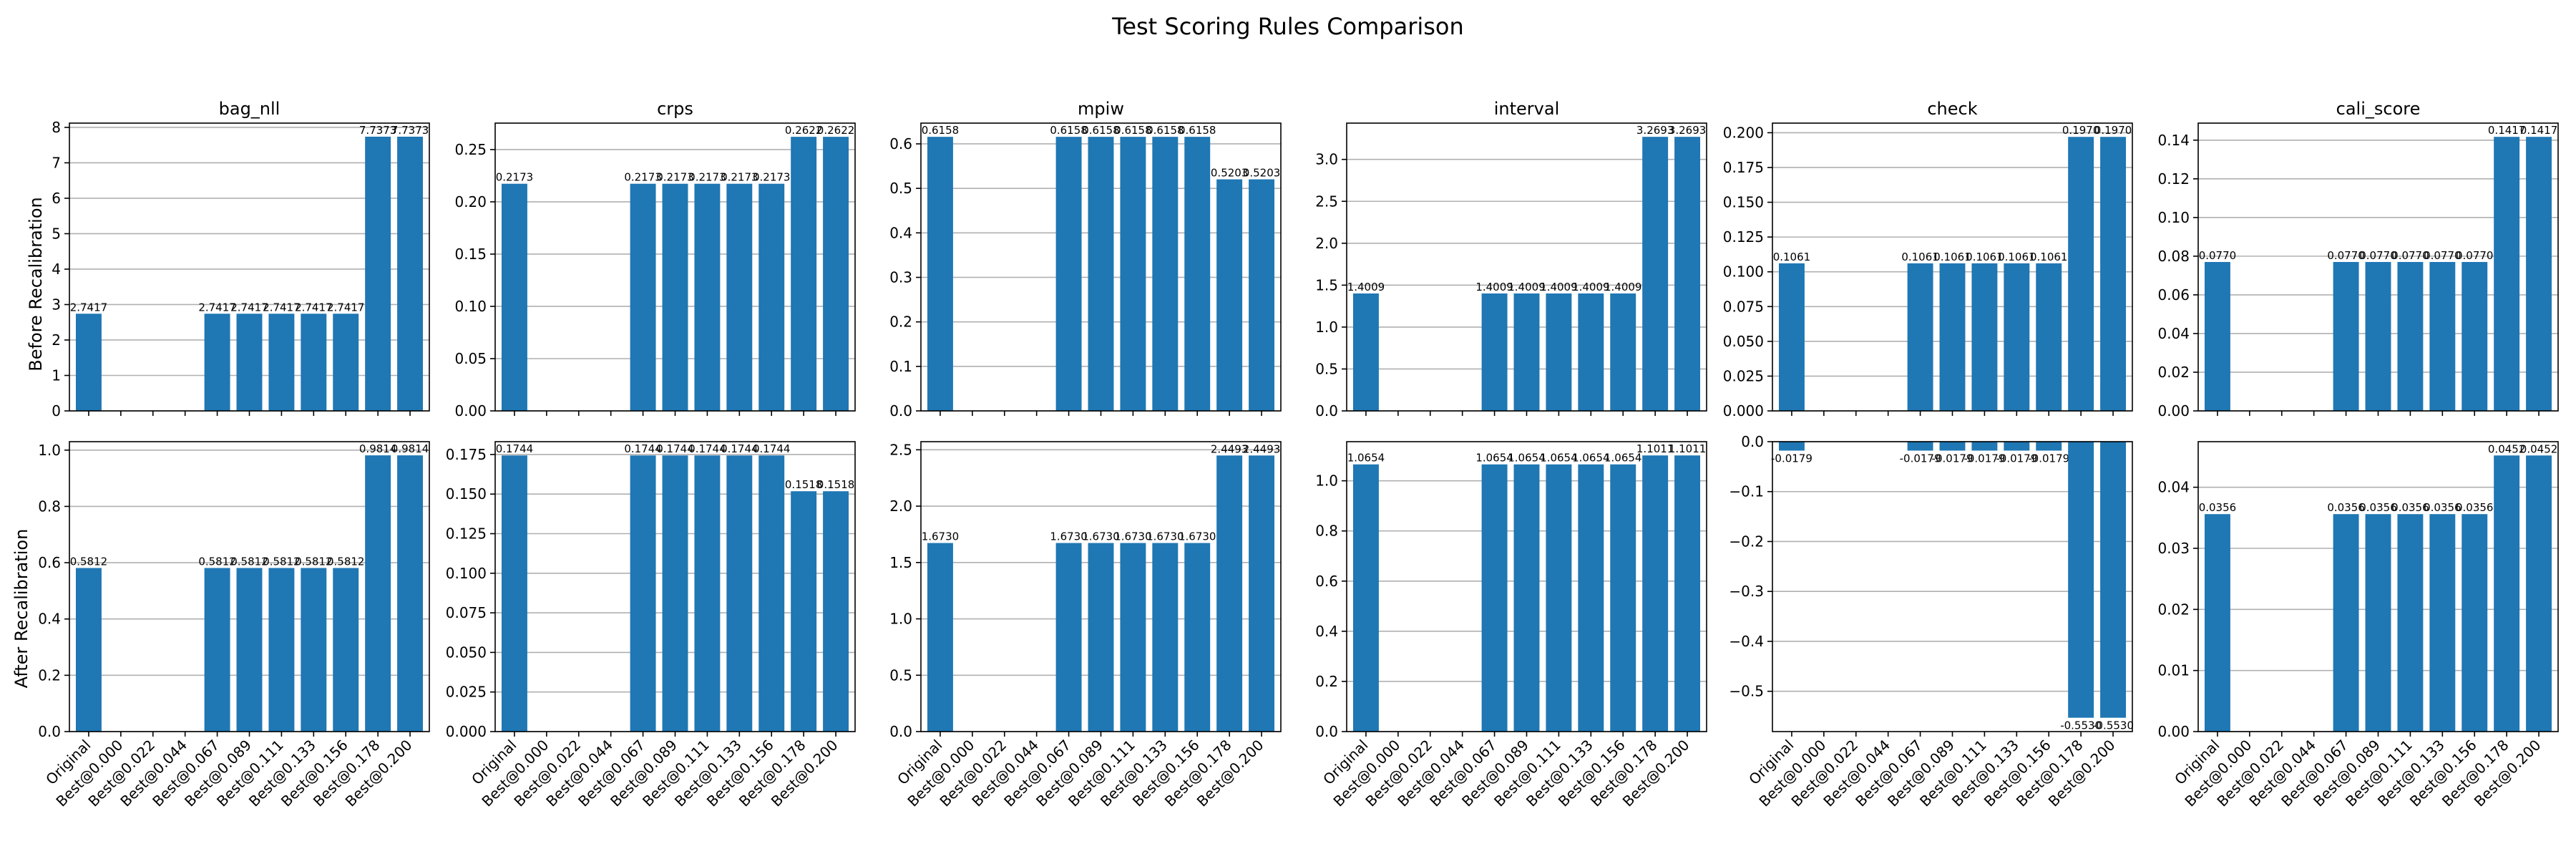 The height and width of the screenshot is (859, 2576). I want to click on y-tick-label: 0.200, so click(1743, 132).